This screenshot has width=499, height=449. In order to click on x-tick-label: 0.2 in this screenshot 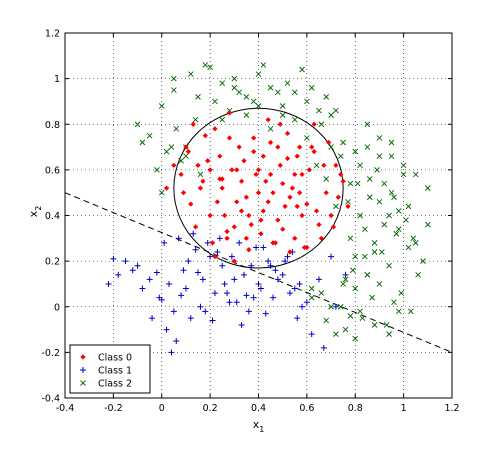, I will do `click(210, 408)`.